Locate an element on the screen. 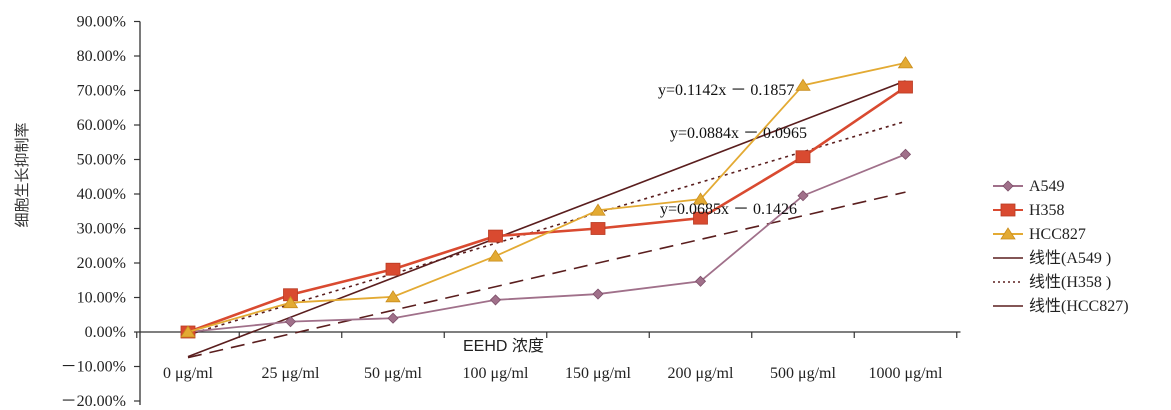 The height and width of the screenshot is (410, 1171). y-axis-title: 细胞生长抑制率 is located at coordinates (22, 174).